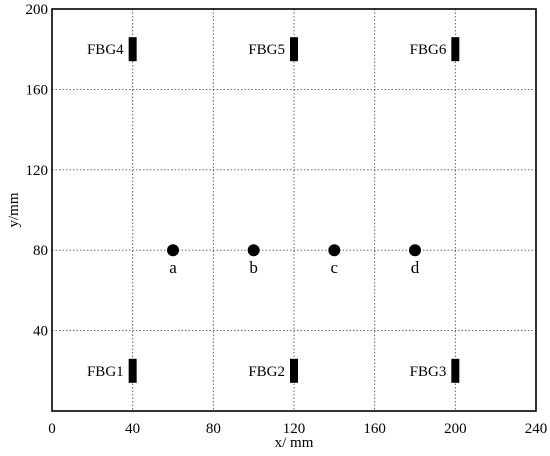  Describe the element at coordinates (40, 332) in the screenshot. I see `y-tick-label: 40` at that location.